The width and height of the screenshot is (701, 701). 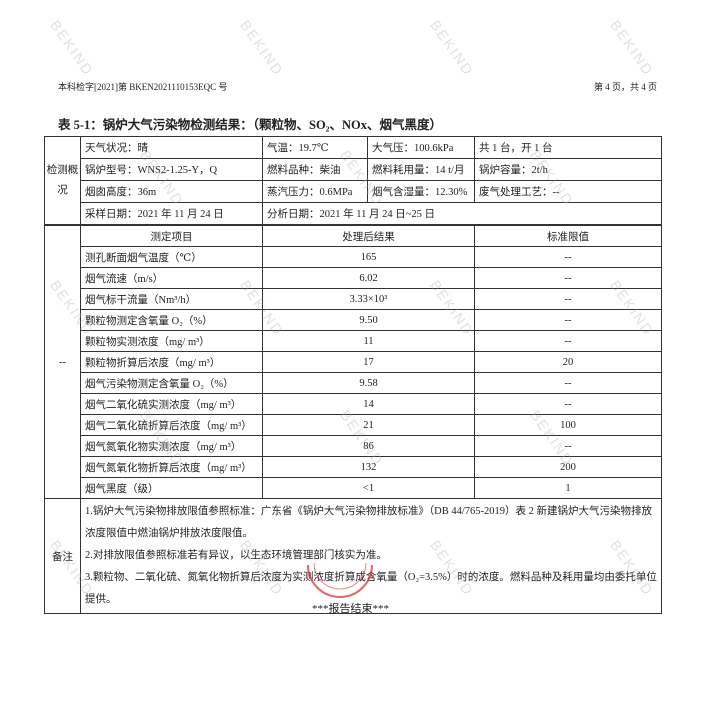 What do you see at coordinates (368, 341) in the screenshot?
I see `cell-result: 11` at bounding box center [368, 341].